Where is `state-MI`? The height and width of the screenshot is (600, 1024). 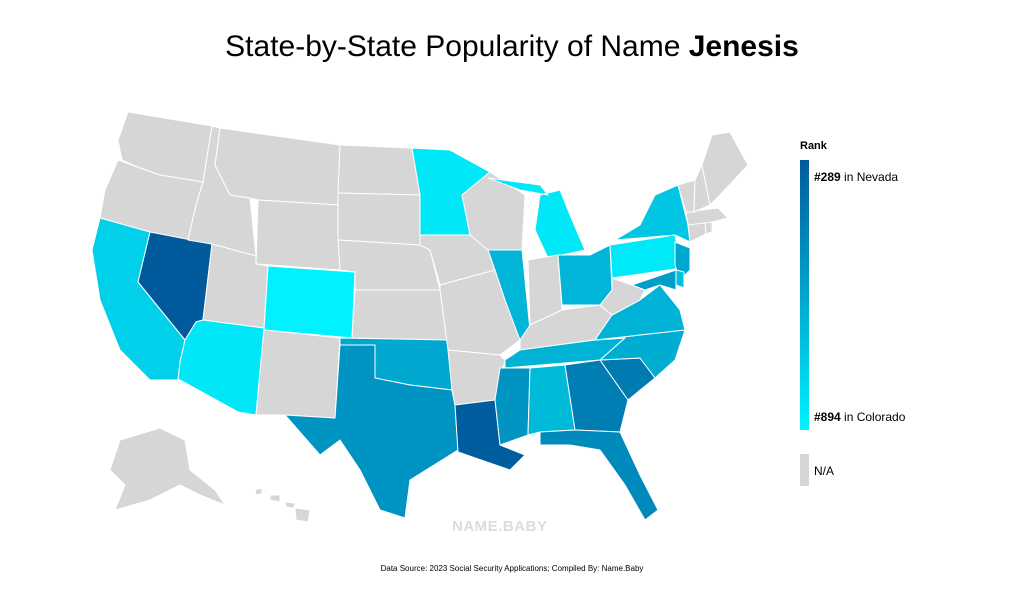 state-MI is located at coordinates (536, 218).